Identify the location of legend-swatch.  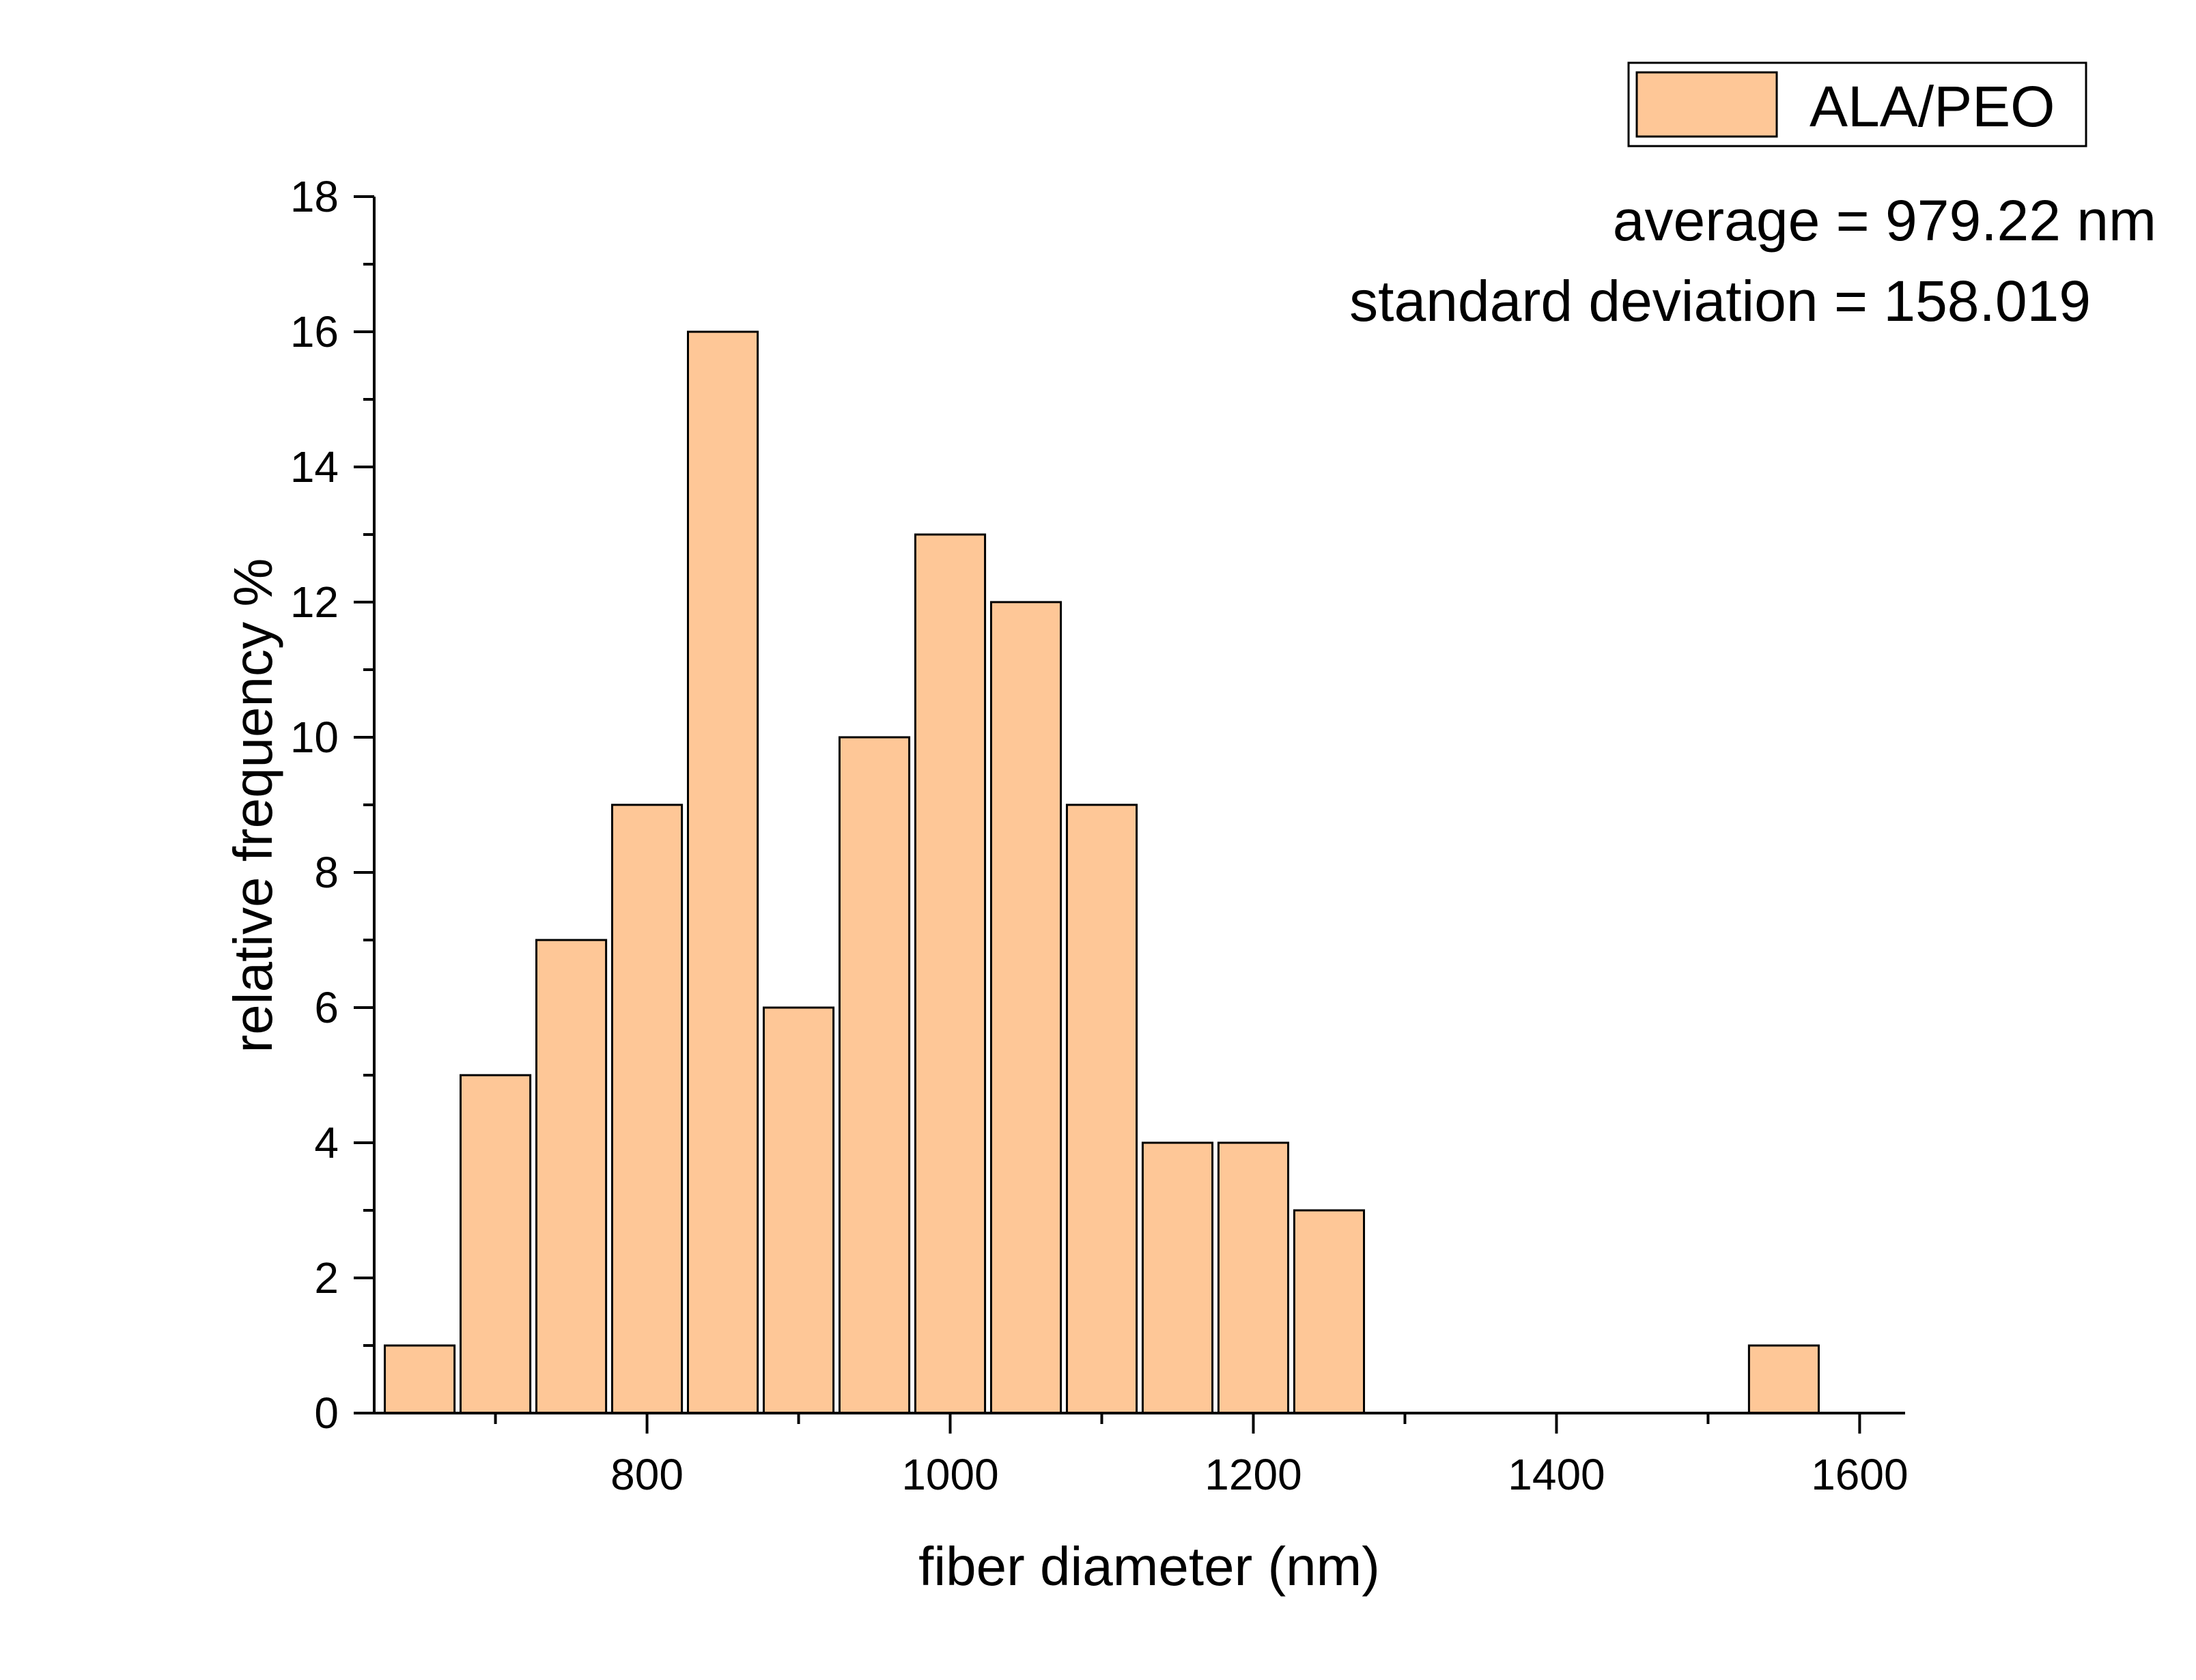
(1707, 104).